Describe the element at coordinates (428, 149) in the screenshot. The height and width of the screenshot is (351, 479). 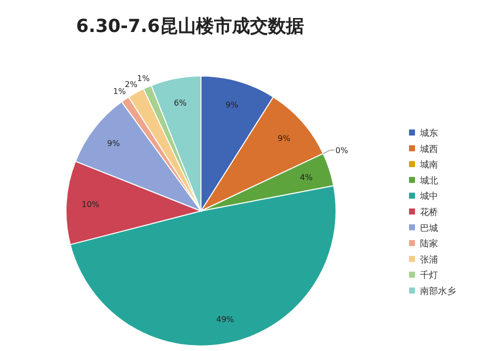
I see `legend-label: 城西` at that location.